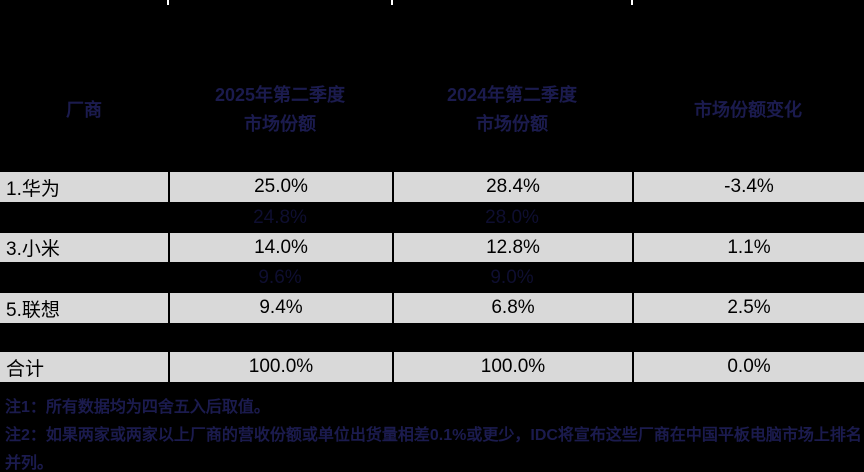 This screenshot has height=472, width=864. Describe the element at coordinates (512, 247) in the screenshot. I see `share-2024q2-cell: 12.8%` at that location.